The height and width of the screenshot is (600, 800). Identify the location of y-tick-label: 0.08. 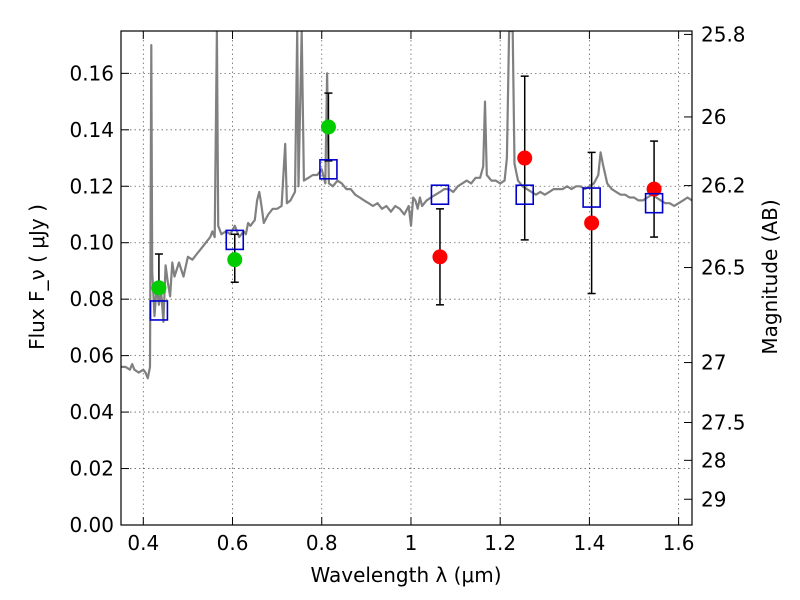
(91, 299).